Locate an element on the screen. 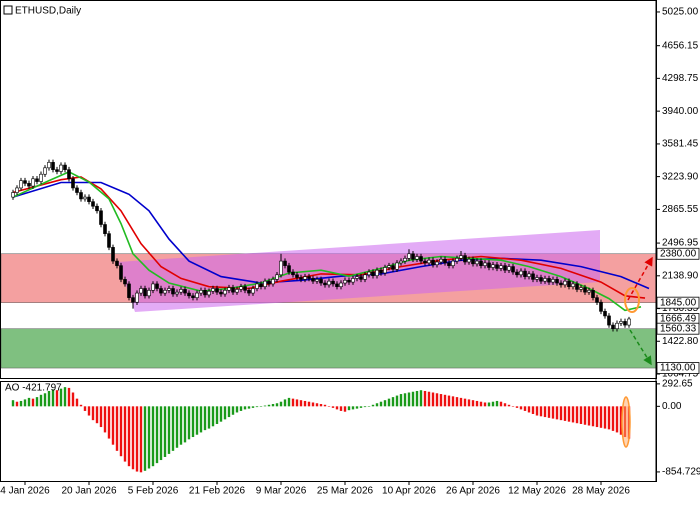  y-tick-label: 4298.75 is located at coordinates (680, 78).